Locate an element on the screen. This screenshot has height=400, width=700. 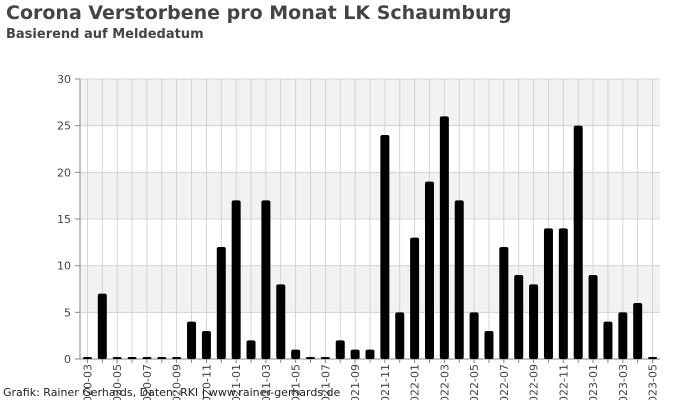
x-tick-label: 2022-09 is located at coordinates (534, 382).